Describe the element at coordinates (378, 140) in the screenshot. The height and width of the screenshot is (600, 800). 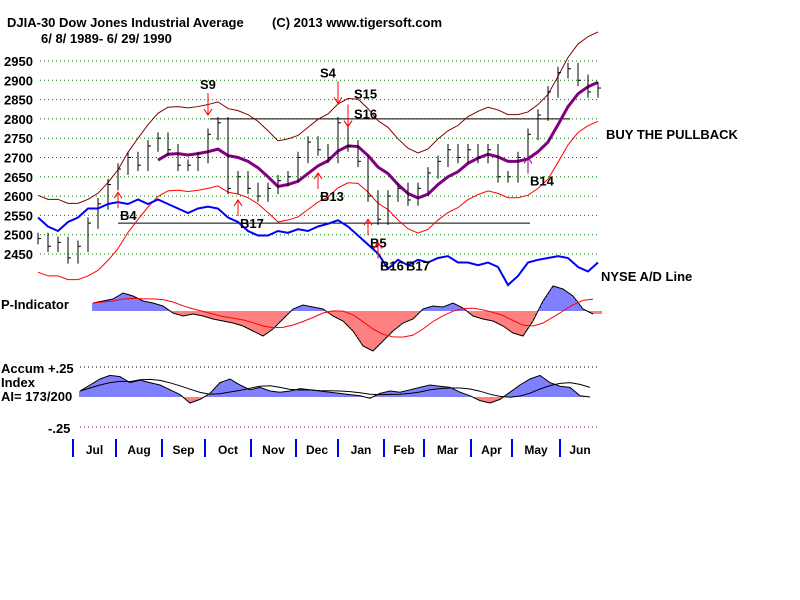
I see `moving-average` at that location.